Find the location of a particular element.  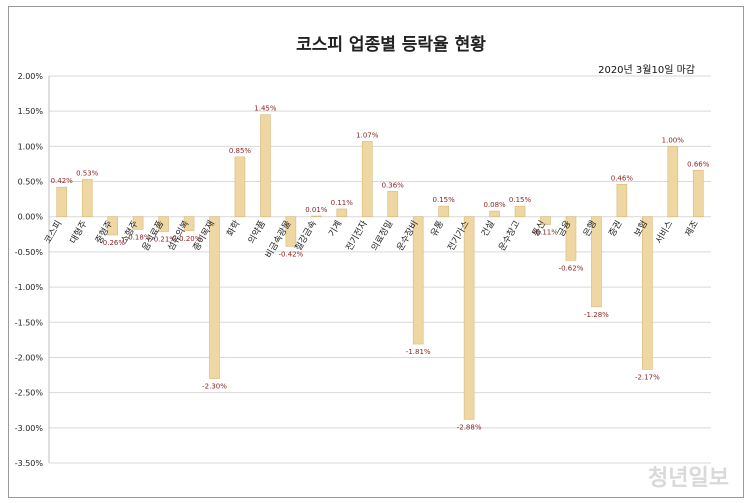

value-label: 1.07% is located at coordinates (367, 135).